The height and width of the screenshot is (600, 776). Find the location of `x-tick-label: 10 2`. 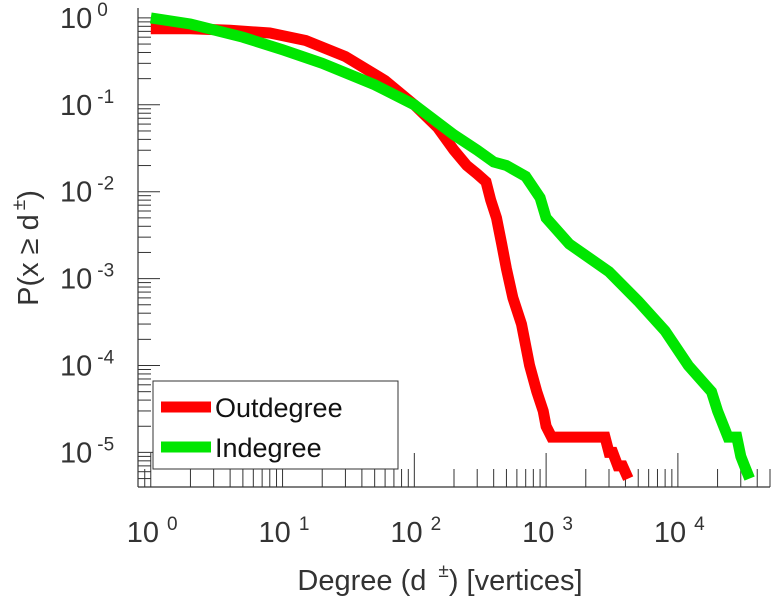

x-tick-label: 10 2 is located at coordinates (415, 531).